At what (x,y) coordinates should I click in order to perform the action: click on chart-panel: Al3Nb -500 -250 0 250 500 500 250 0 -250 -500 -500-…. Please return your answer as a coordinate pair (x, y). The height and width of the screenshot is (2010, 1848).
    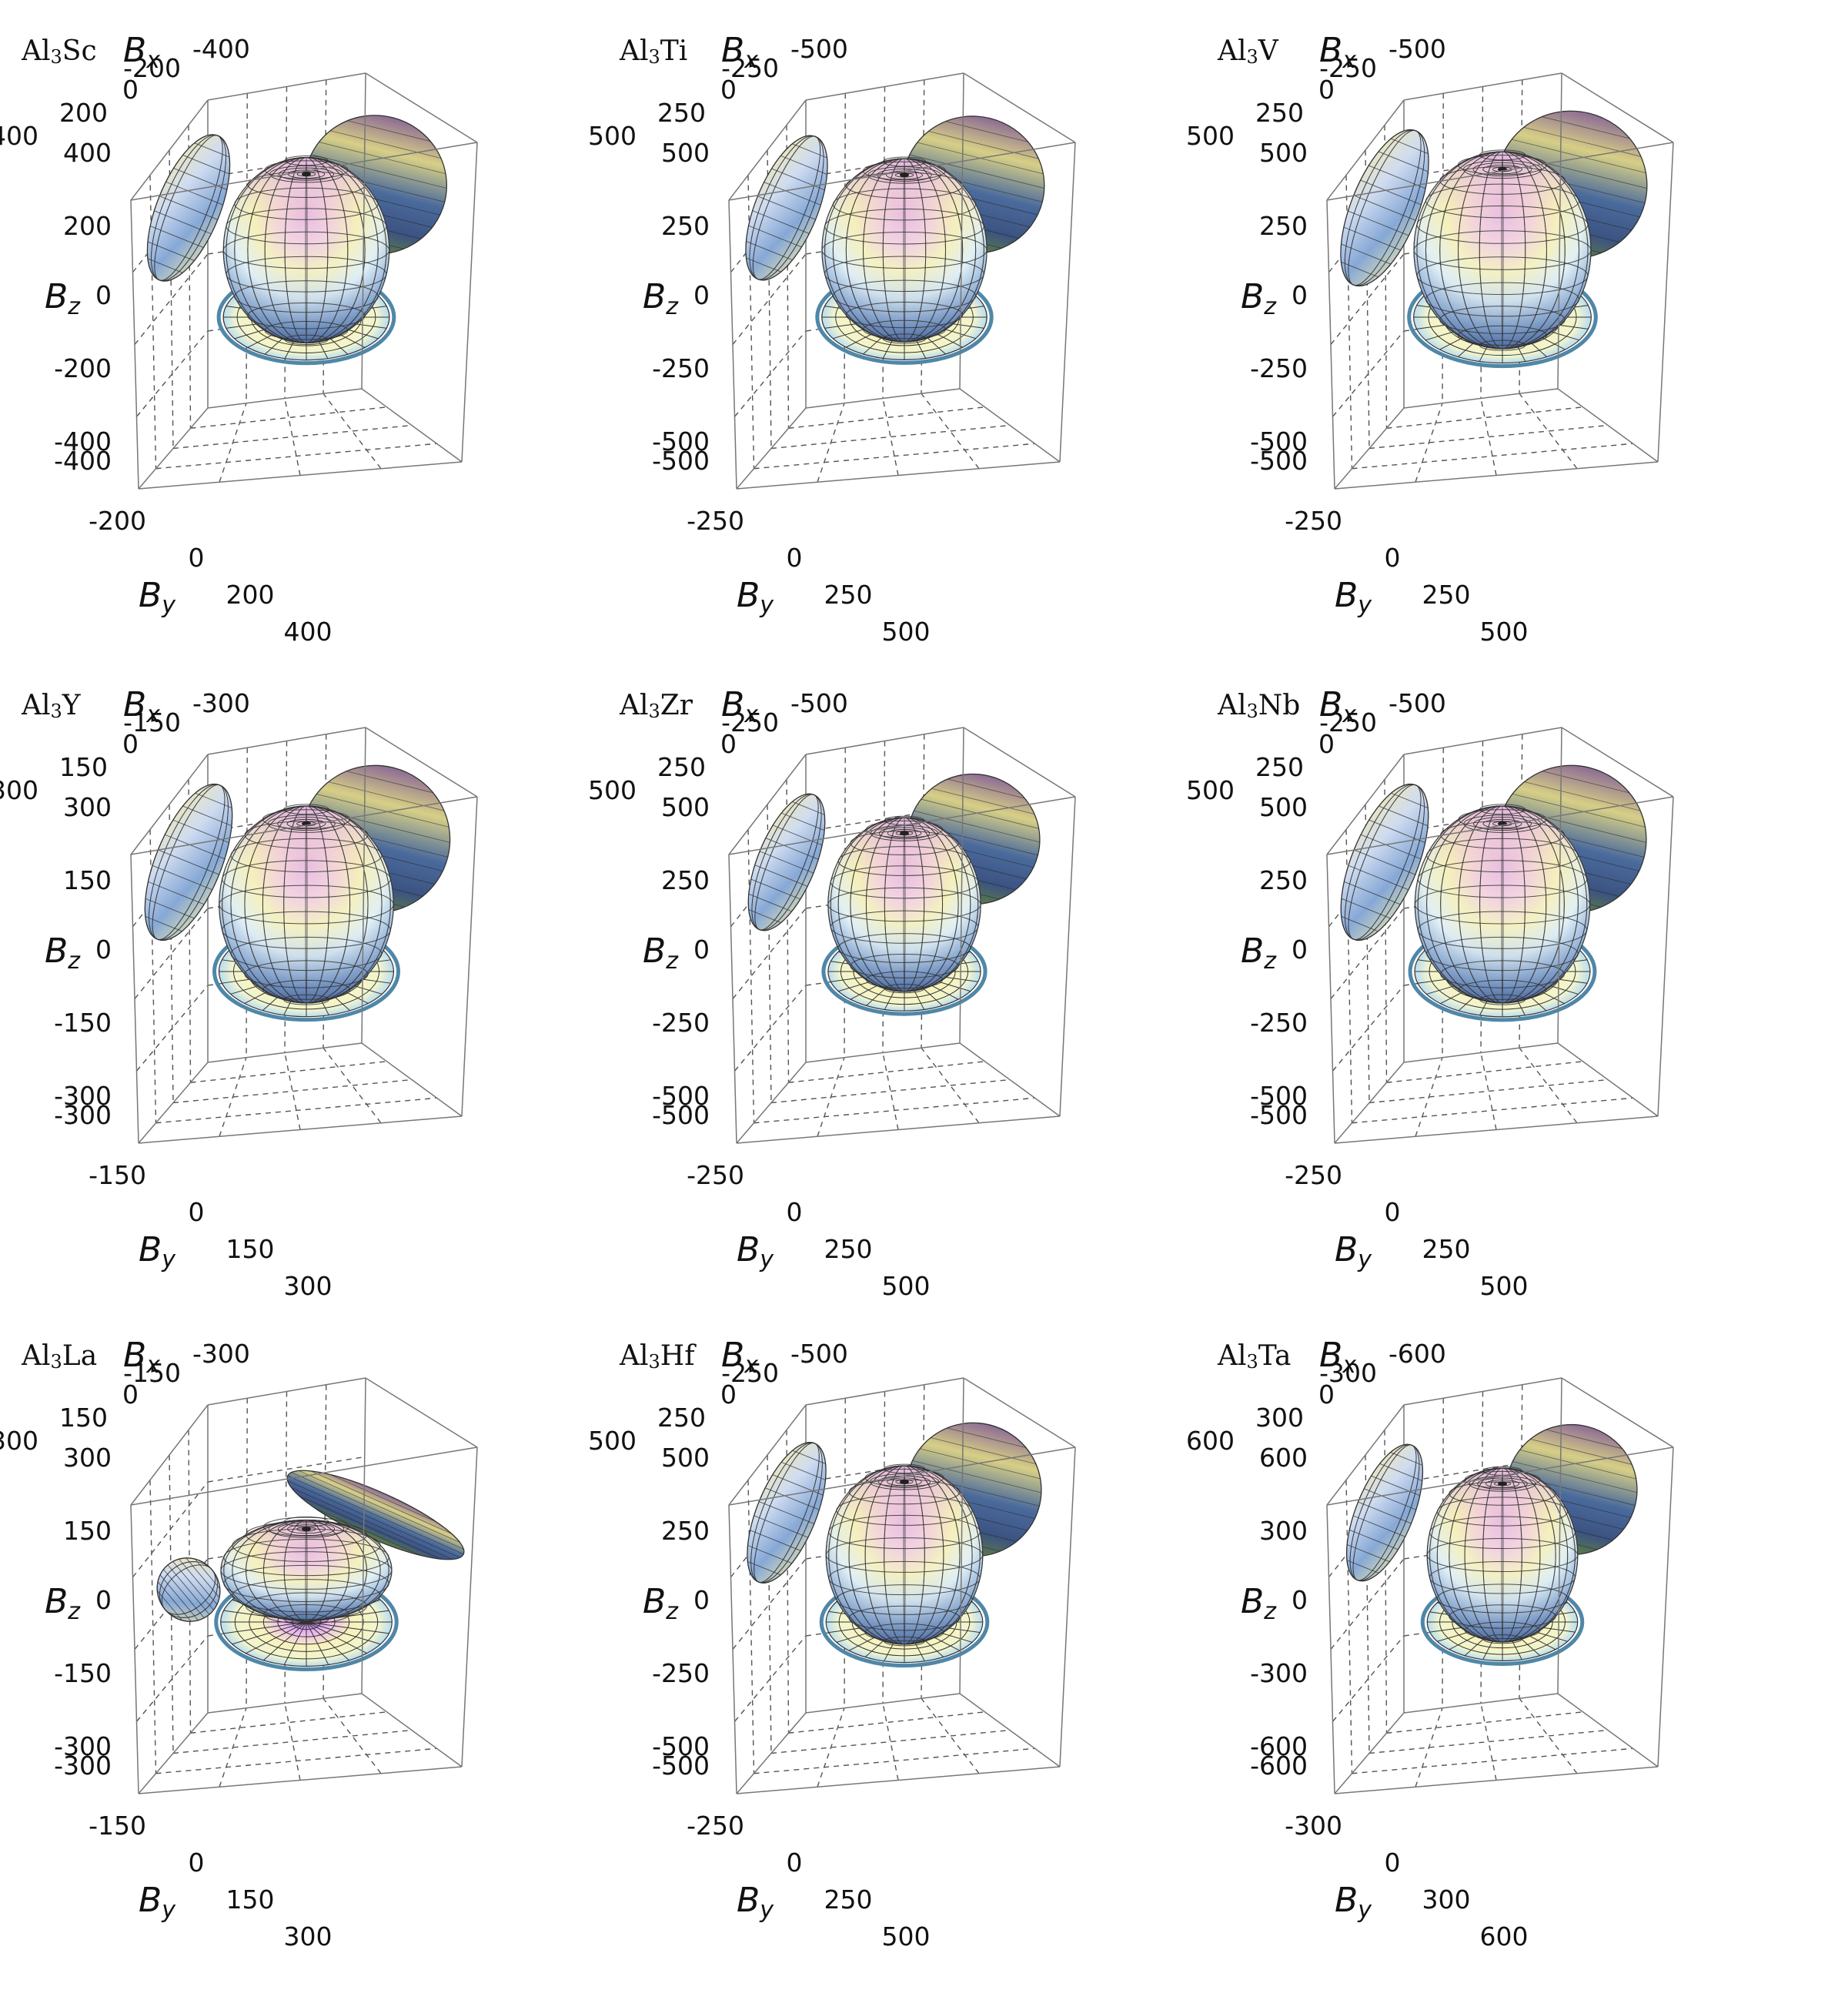
    Looking at the image, I should click on (1499, 1012).